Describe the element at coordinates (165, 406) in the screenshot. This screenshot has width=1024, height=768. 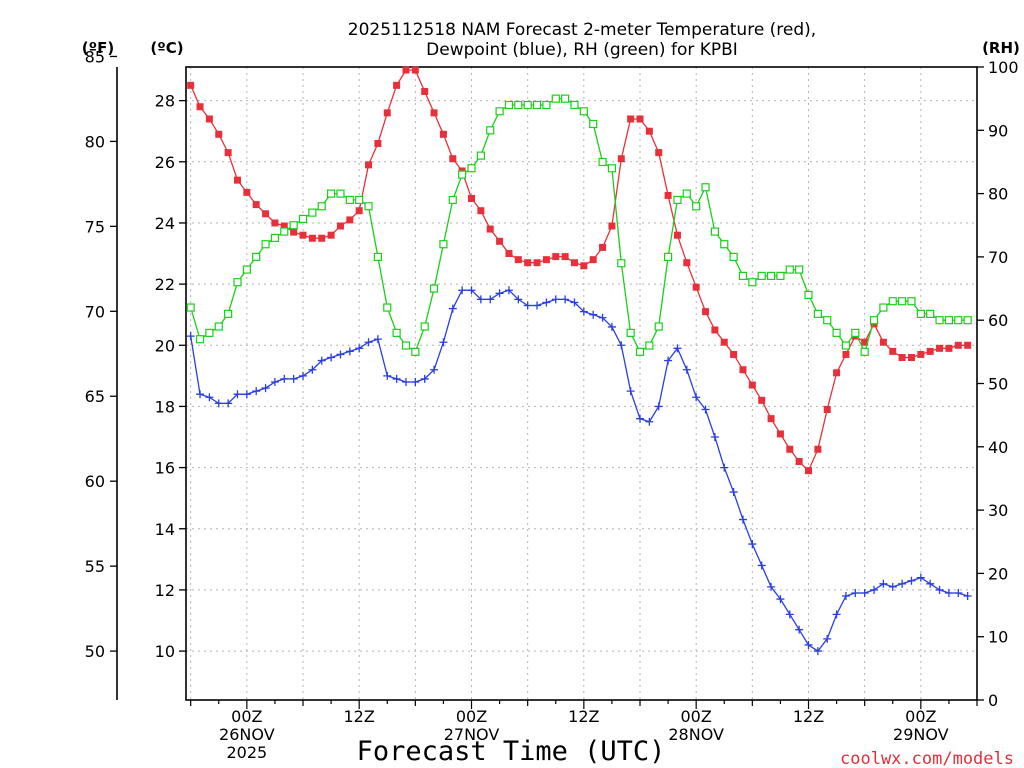
I see `celsius-tick-label: 18` at that location.